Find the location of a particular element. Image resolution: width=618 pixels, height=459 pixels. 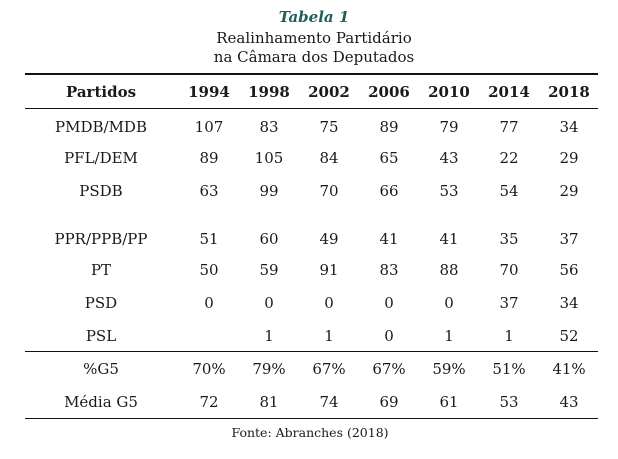

summary-value: 43 is located at coordinates (569, 402).